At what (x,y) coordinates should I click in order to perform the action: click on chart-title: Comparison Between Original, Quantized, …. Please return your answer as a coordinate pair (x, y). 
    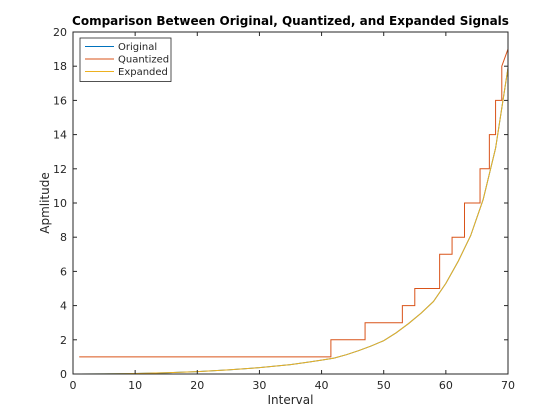
    Looking at the image, I should click on (290, 21).